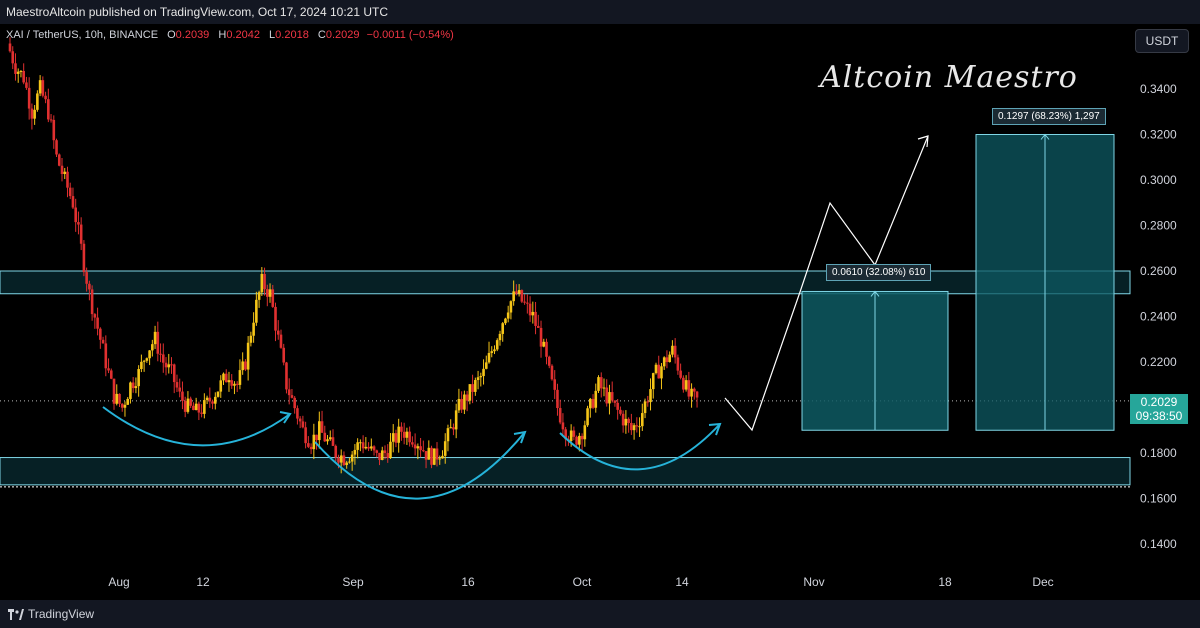 The height and width of the screenshot is (628, 1200). I want to click on tradingview-logo-icon, so click(16, 614).